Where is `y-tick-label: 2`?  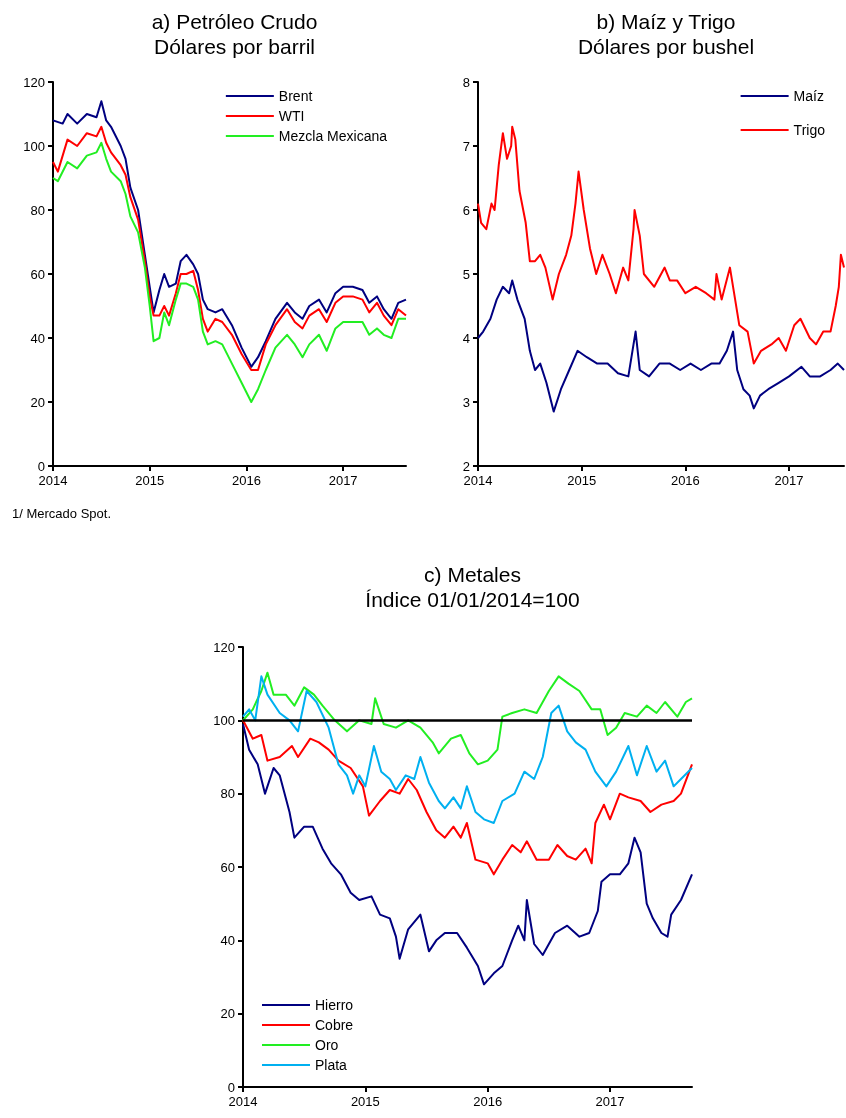 y-tick-label: 2 is located at coordinates (466, 466).